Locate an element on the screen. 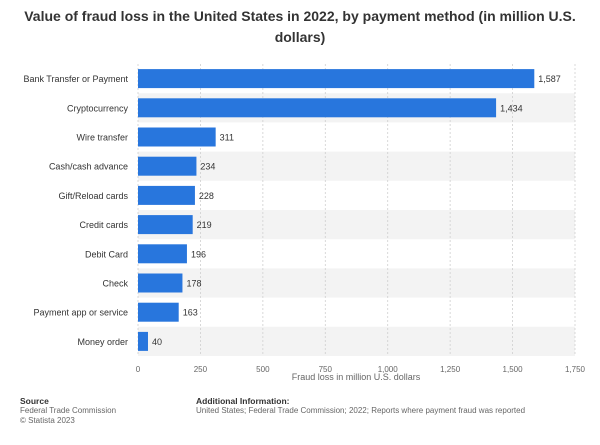 The height and width of the screenshot is (445, 600). x-axis-label: Fraud loss in million U.S. dollars is located at coordinates (356, 377).